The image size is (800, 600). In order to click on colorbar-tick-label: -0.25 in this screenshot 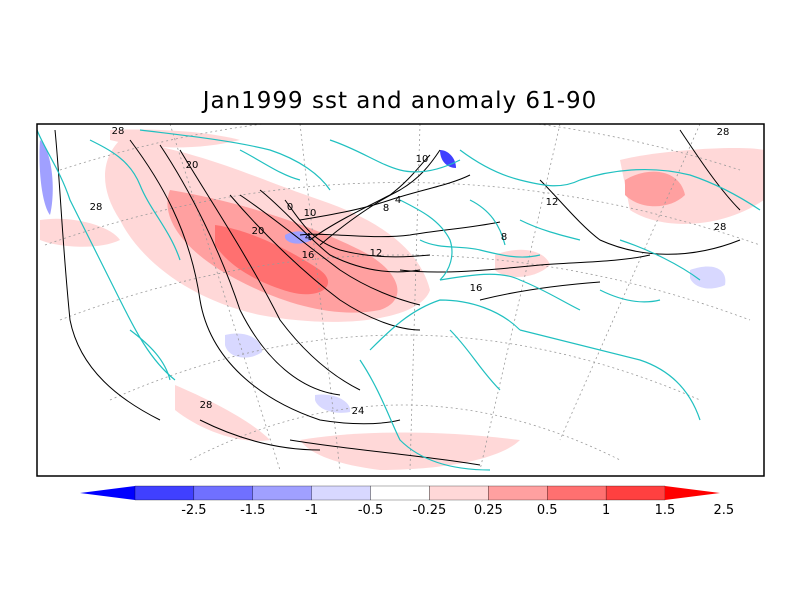, I will do `click(430, 510)`.